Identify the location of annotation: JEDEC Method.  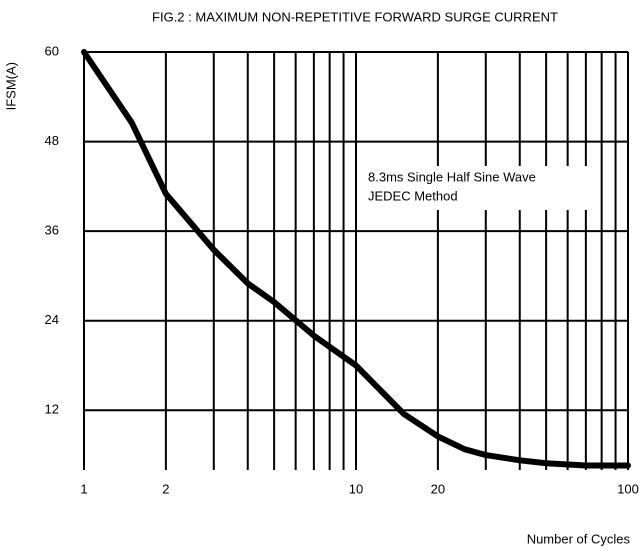
(413, 195).